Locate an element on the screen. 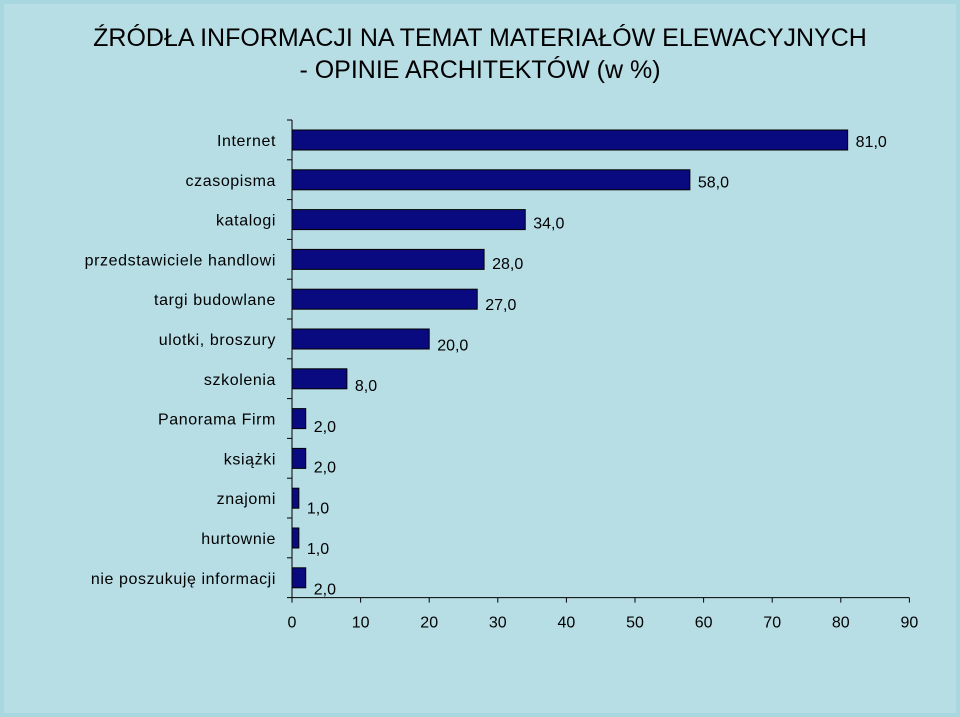 The width and height of the screenshot is (960, 717). data-label: 20,0 is located at coordinates (452, 346).